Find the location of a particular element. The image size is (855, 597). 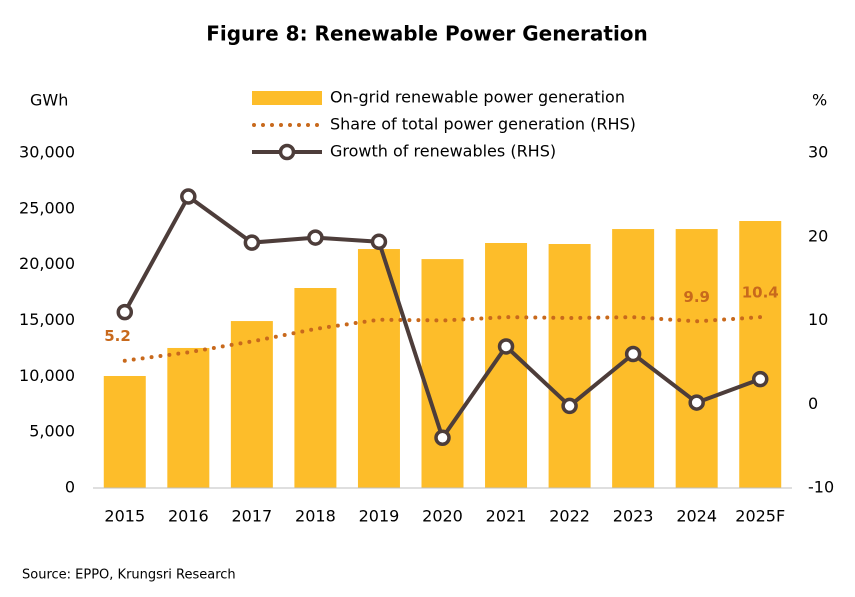

legend-label: Growth of renewables (RHS) is located at coordinates (443, 151).